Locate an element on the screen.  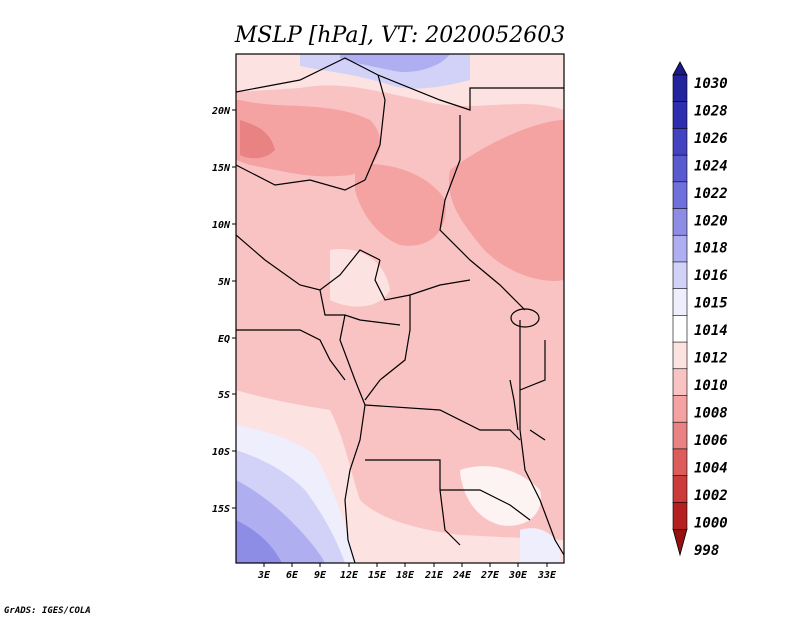
lat-label: EQ is located at coordinates (224, 339).